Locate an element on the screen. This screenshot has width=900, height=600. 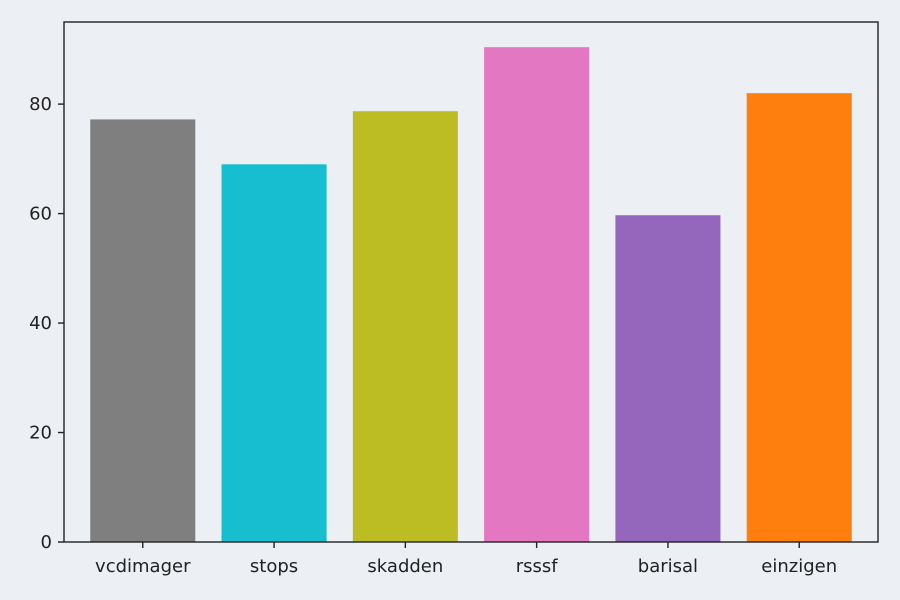
x-tick-label-vcdimager: vcdimager is located at coordinates (143, 566).